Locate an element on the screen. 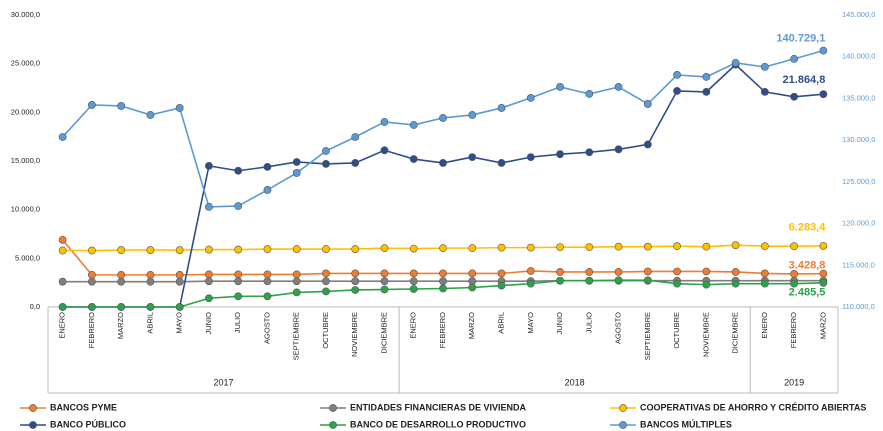 This screenshot has height=431, width=883. legend-label: BANCOS MÚLTIPLES is located at coordinates (686, 423).